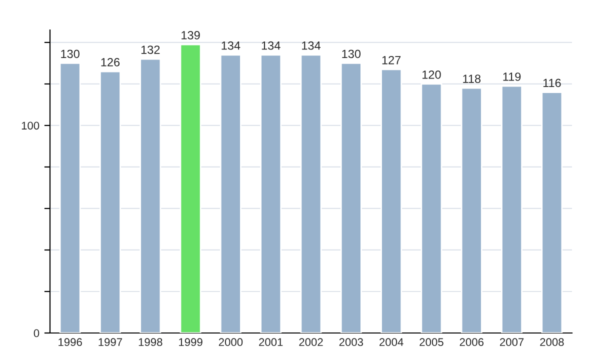 The height and width of the screenshot is (350, 600). Describe the element at coordinates (512, 76) in the screenshot. I see `data-label: 119` at that location.